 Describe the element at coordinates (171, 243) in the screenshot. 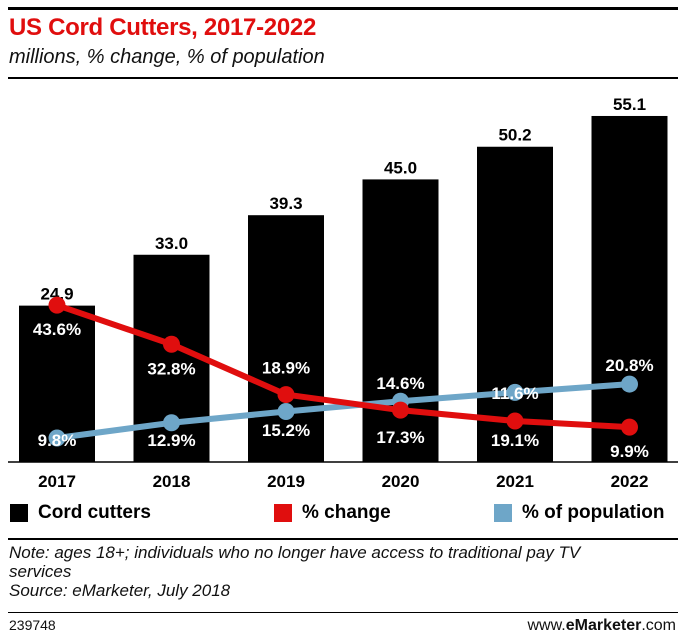

I see `bar-value-label-2018: 33.0` at that location.